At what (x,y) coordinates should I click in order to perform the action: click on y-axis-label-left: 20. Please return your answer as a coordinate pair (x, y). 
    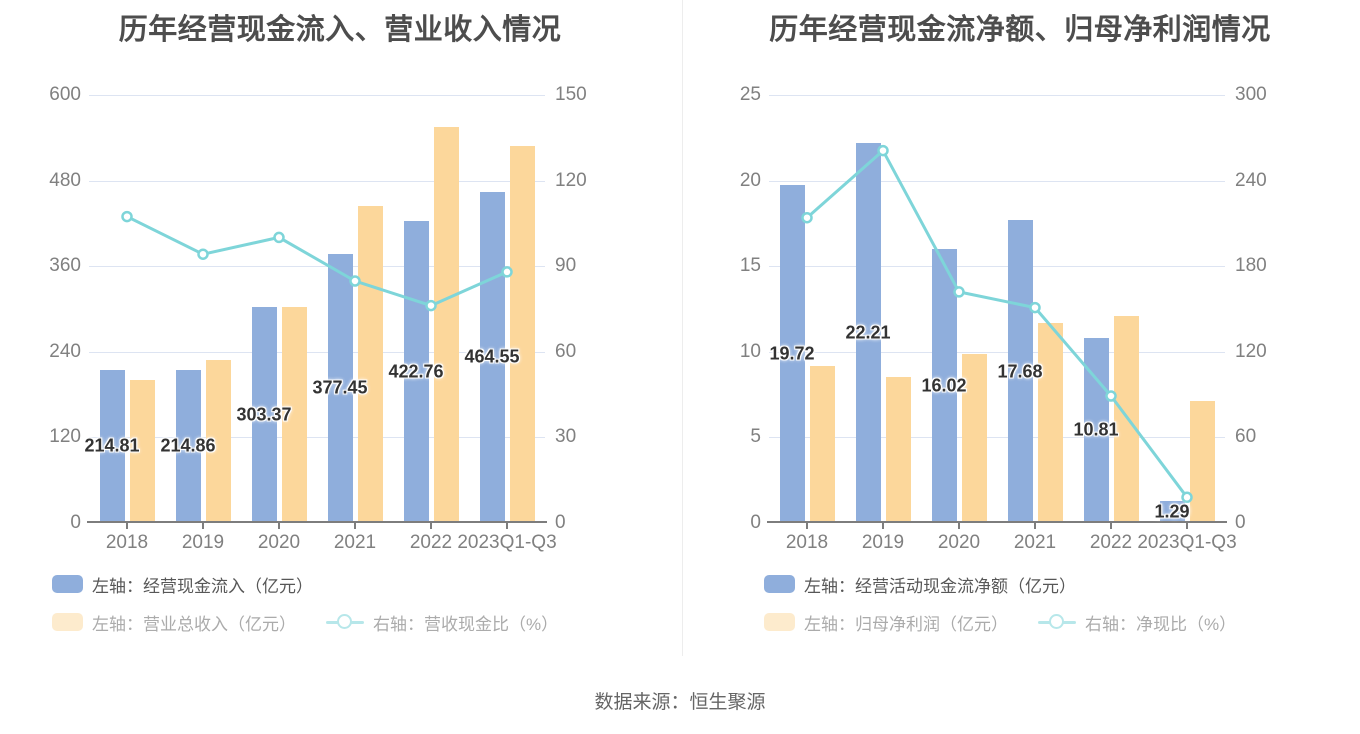
    Looking at the image, I should click on (750, 180).